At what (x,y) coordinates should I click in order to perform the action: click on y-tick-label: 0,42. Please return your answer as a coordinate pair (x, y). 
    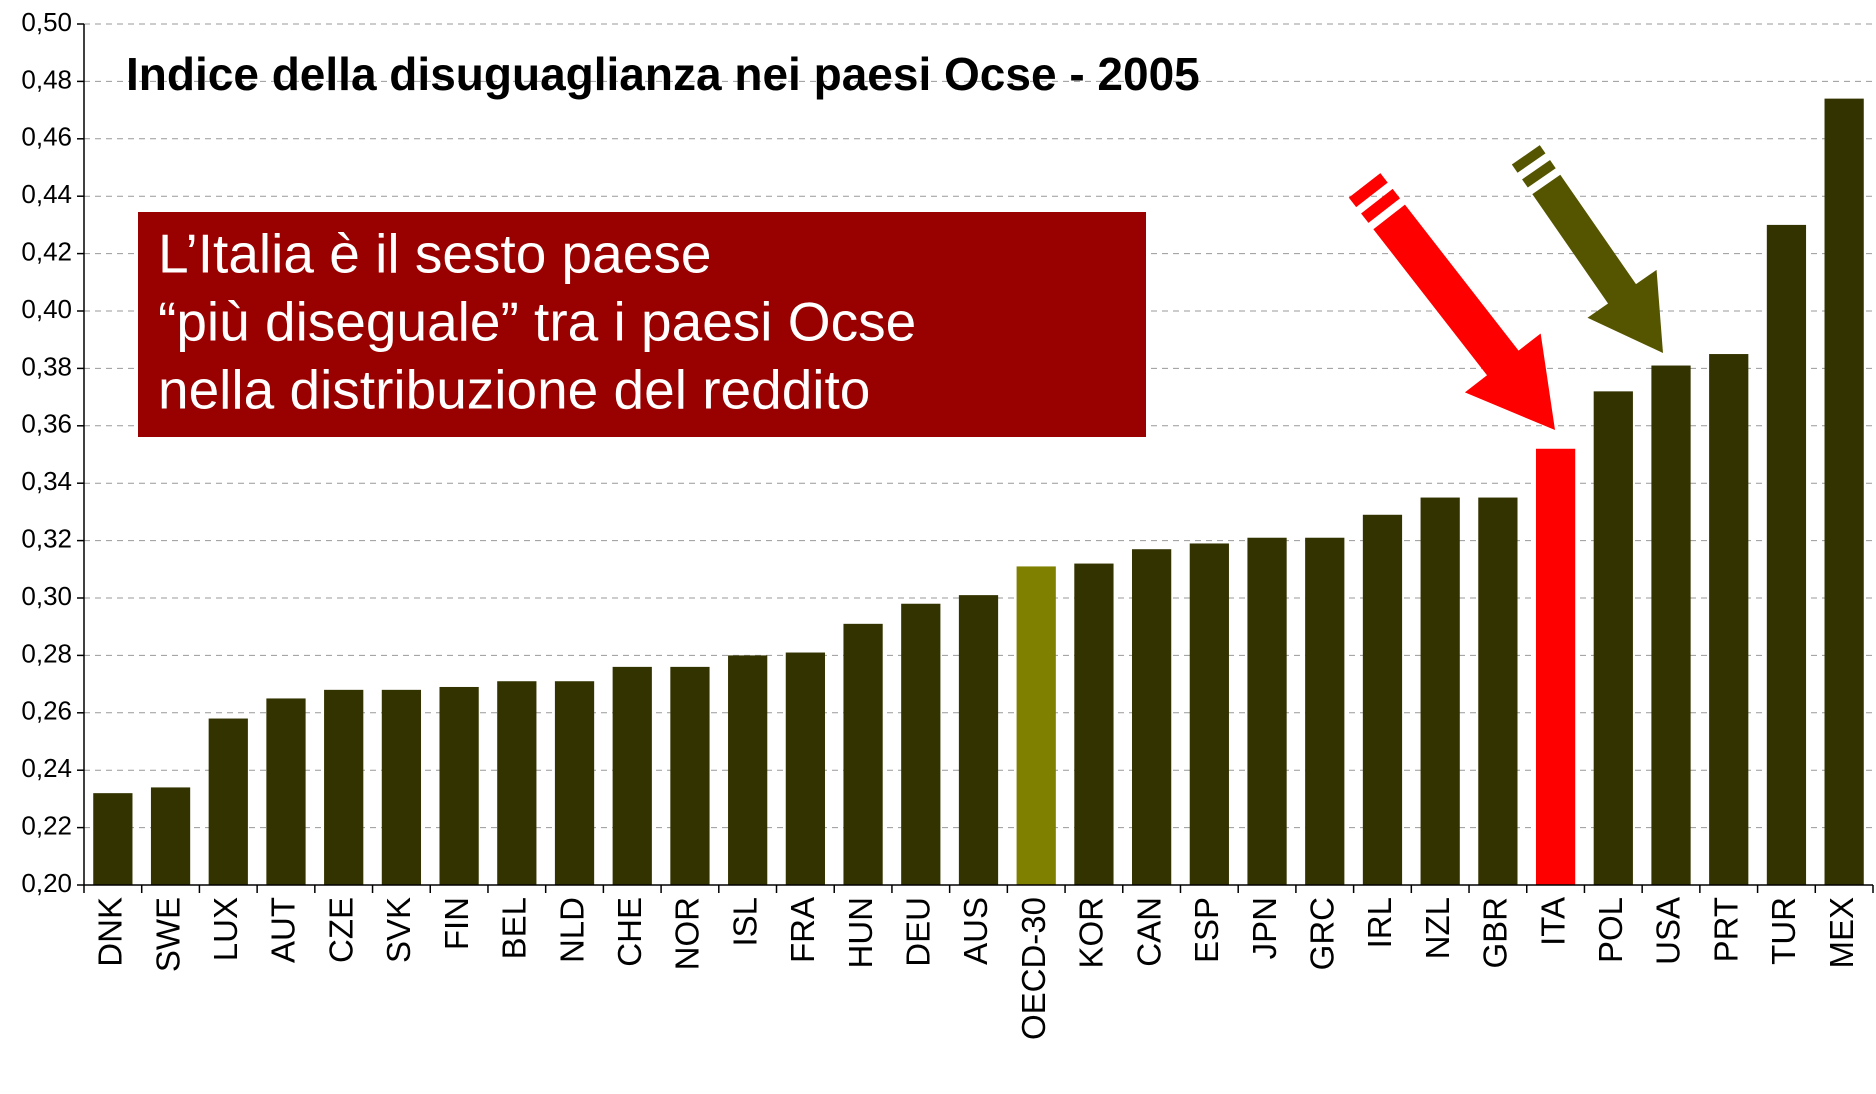
    Looking at the image, I should click on (46, 251).